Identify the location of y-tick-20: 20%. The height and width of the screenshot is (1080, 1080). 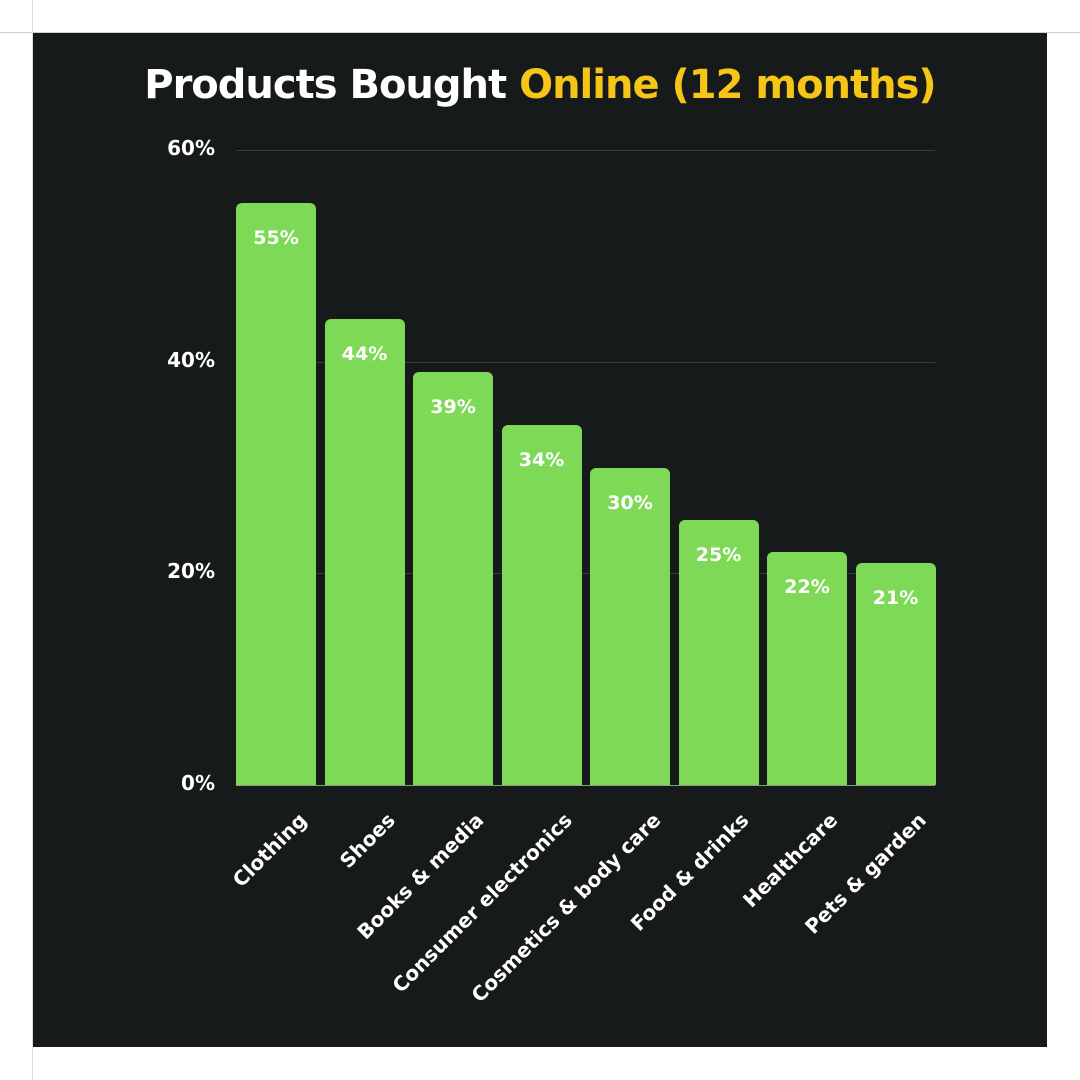
(191, 571).